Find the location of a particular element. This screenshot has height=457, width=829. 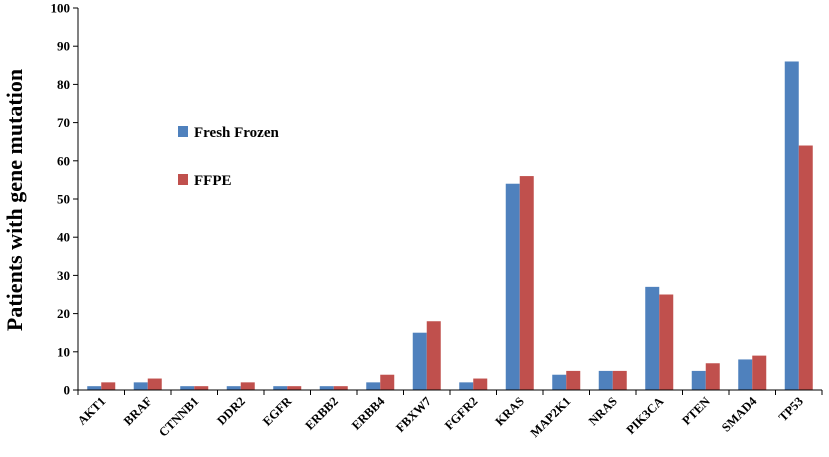

x-tick-label: SMAD4 is located at coordinates (739, 414).